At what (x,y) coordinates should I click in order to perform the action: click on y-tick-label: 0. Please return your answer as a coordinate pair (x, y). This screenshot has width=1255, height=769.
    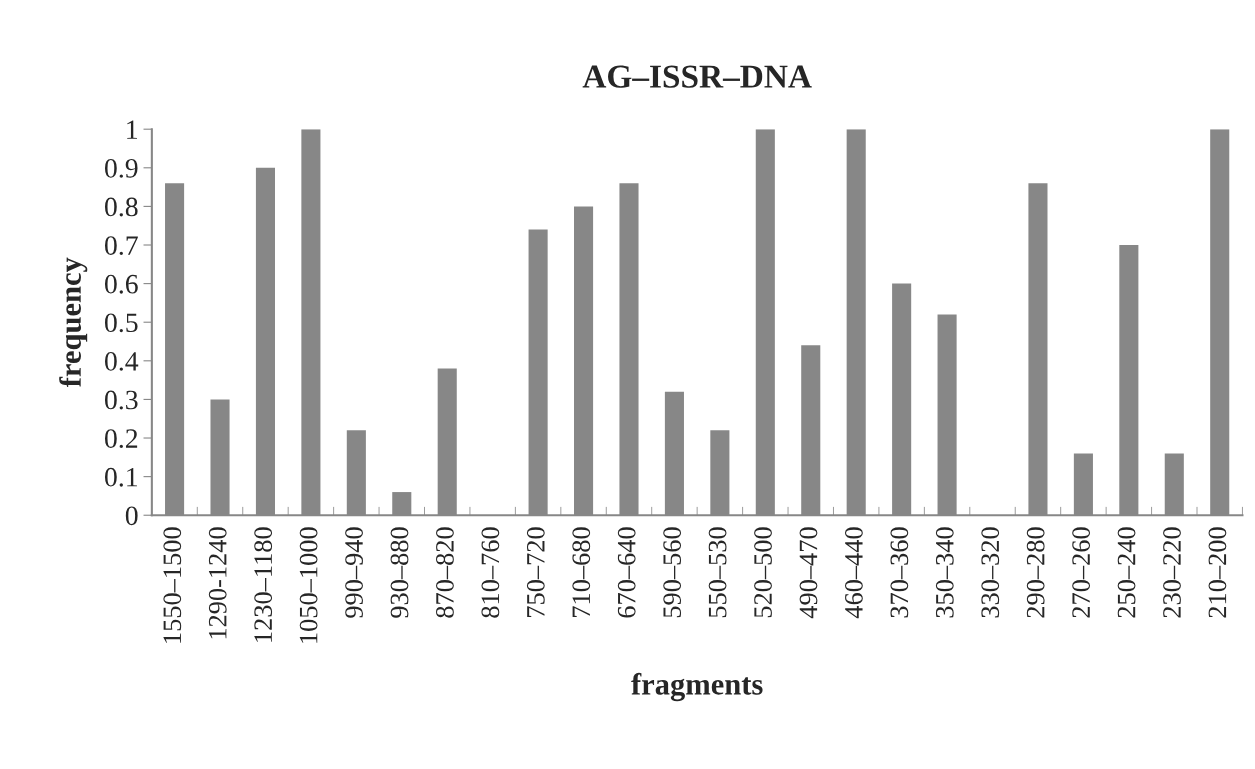
    Looking at the image, I should click on (131, 516).